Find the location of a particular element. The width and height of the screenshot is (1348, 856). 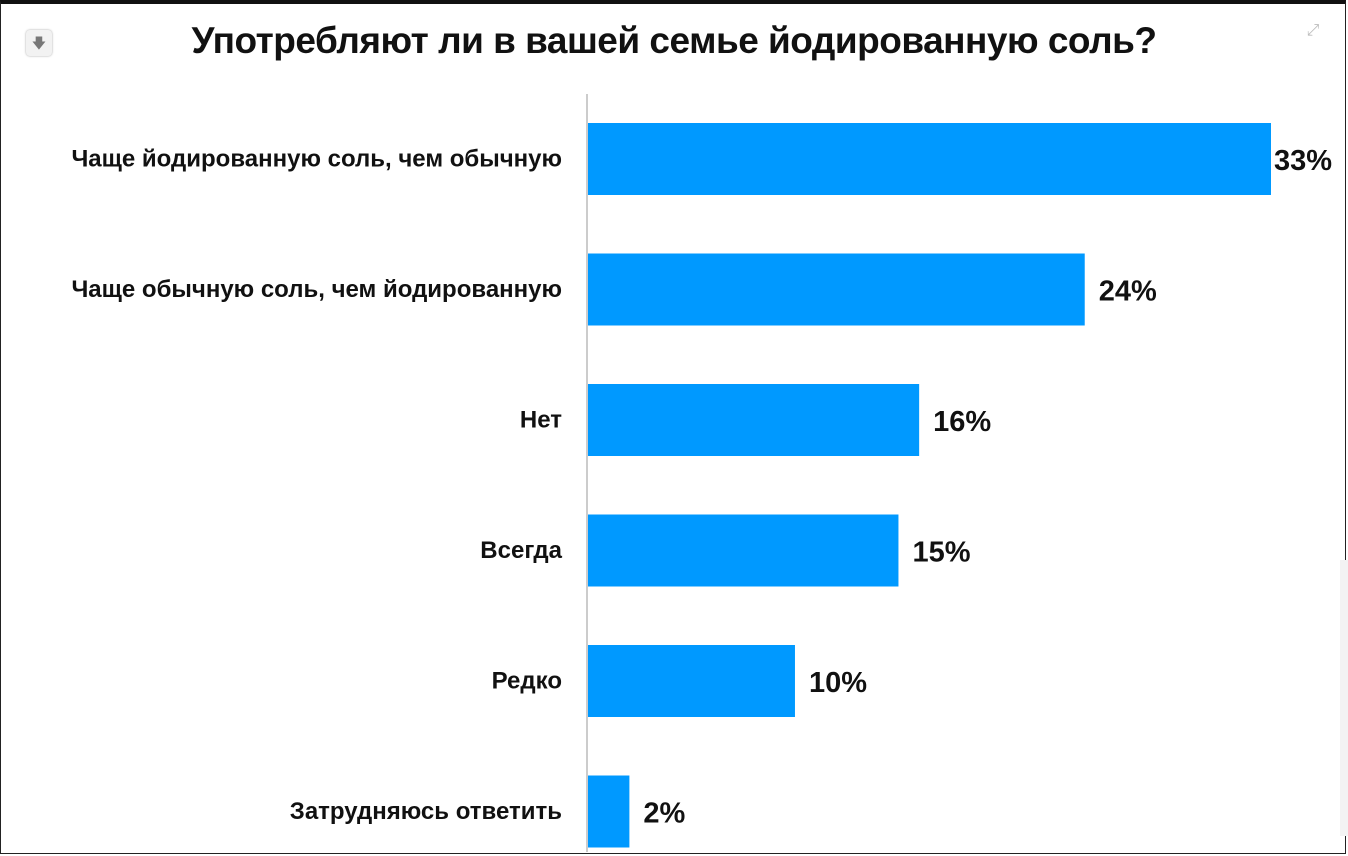

category-label: Чаще йодированную соль, чем обычную is located at coordinates (316, 159).